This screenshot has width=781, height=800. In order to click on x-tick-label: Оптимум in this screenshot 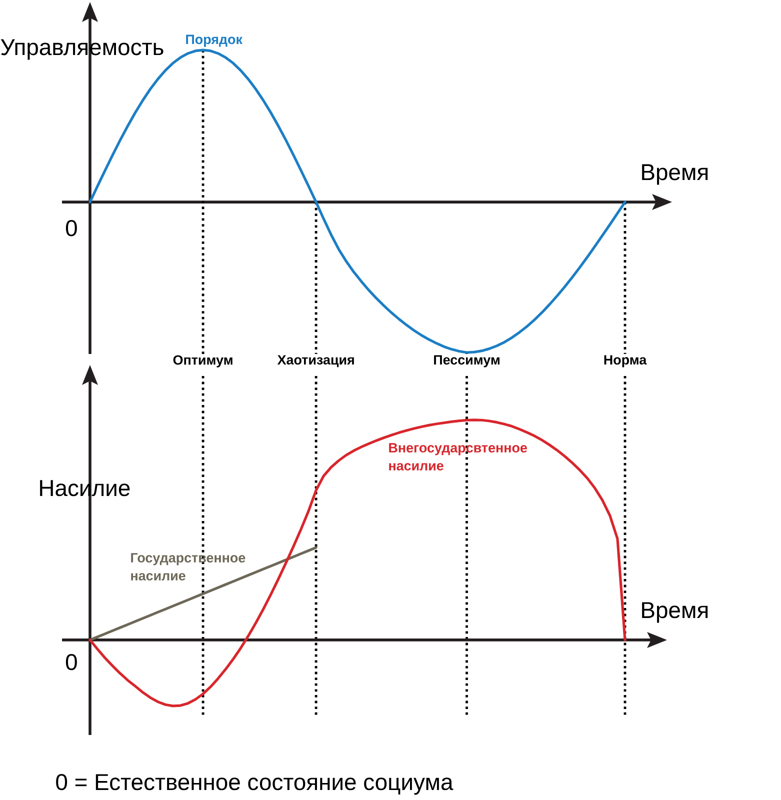, I will do `click(202, 361)`.